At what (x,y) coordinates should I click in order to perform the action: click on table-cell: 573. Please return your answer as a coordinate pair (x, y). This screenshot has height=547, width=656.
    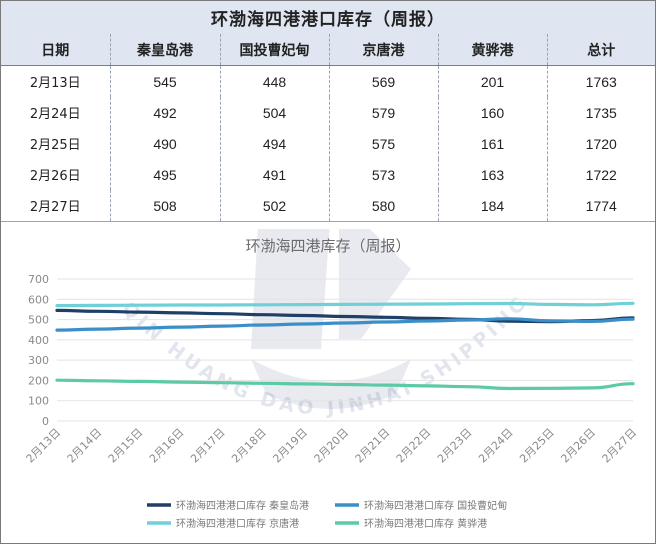
    Looking at the image, I should click on (384, 174).